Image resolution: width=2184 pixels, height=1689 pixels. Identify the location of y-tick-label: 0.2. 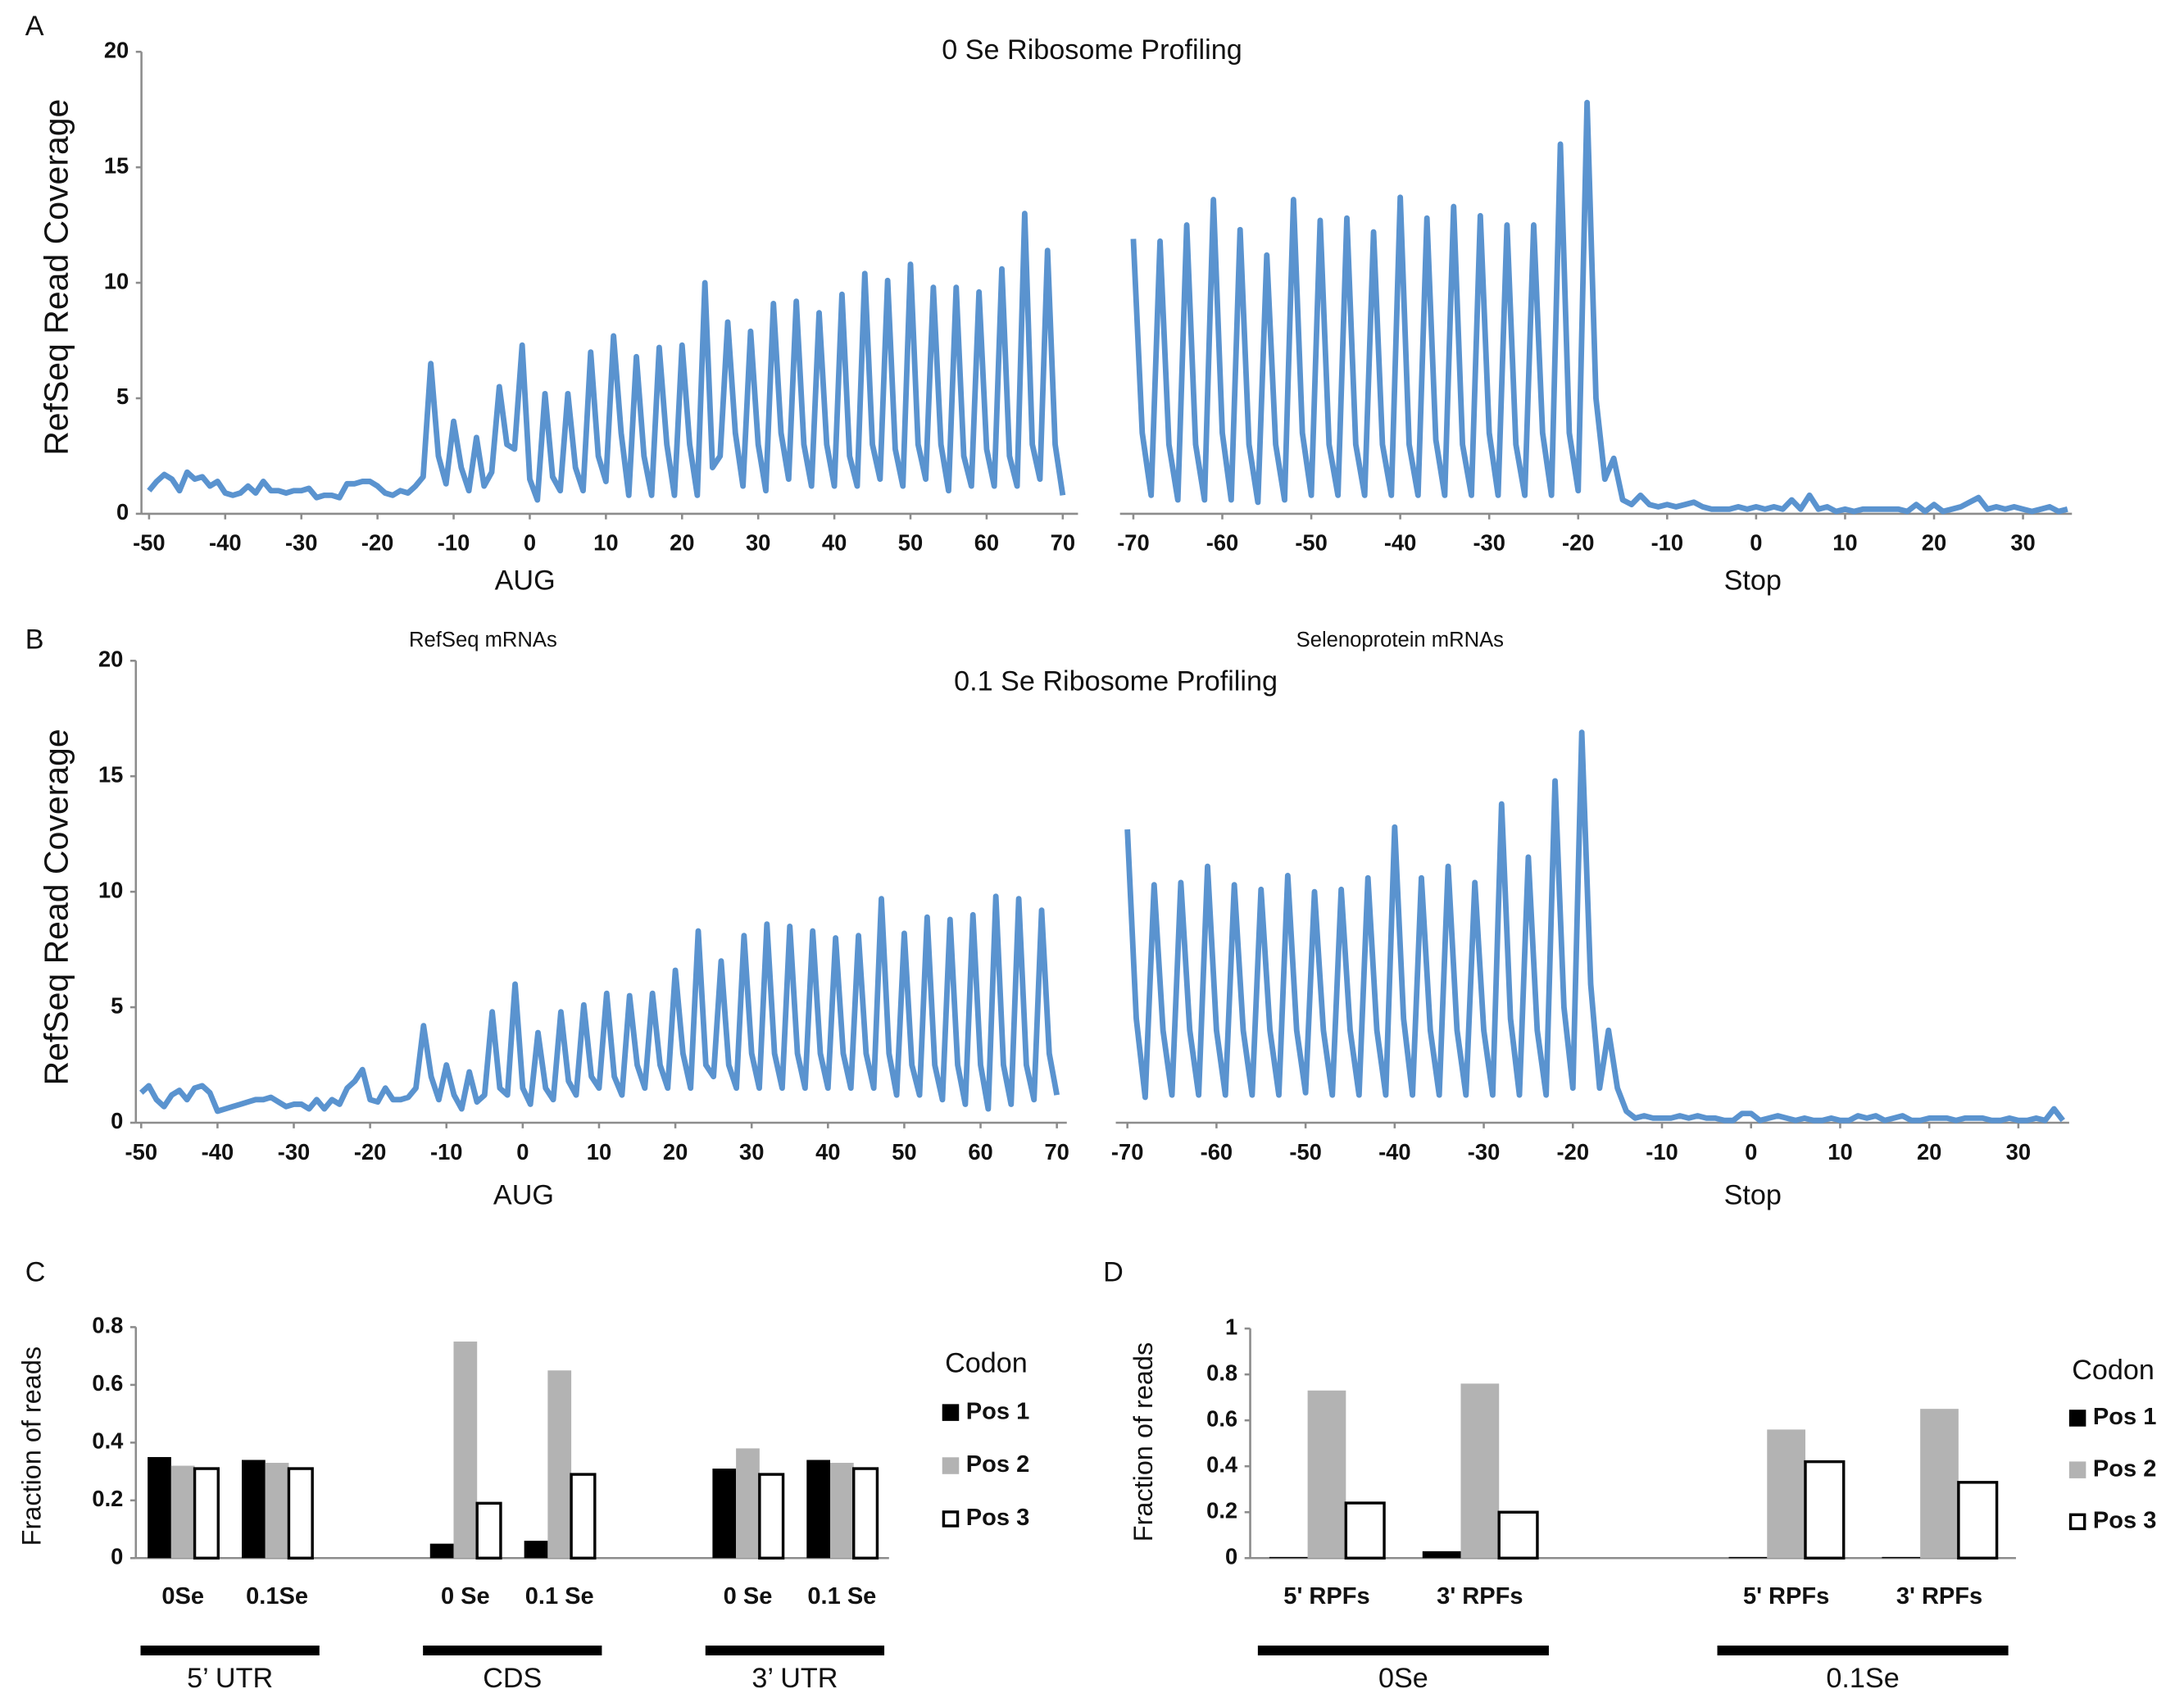
(107, 1498).